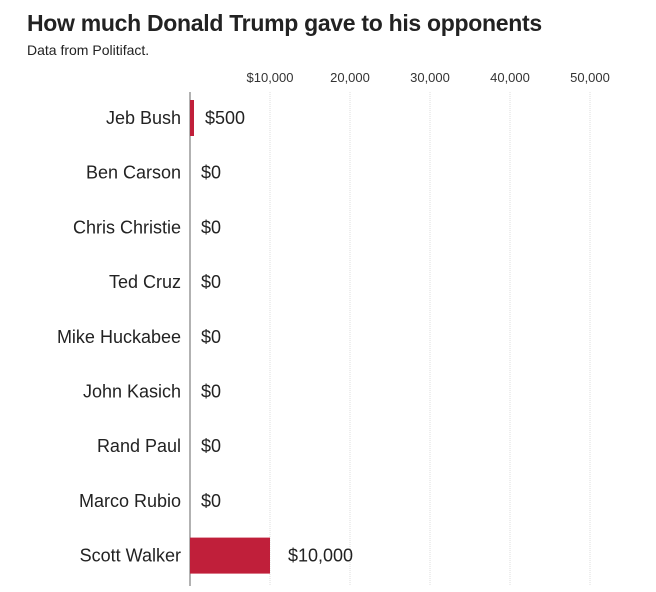 Image resolution: width=656 pixels, height=592 pixels. What do you see at coordinates (130, 501) in the screenshot?
I see `category-label: Marco Rubio` at bounding box center [130, 501].